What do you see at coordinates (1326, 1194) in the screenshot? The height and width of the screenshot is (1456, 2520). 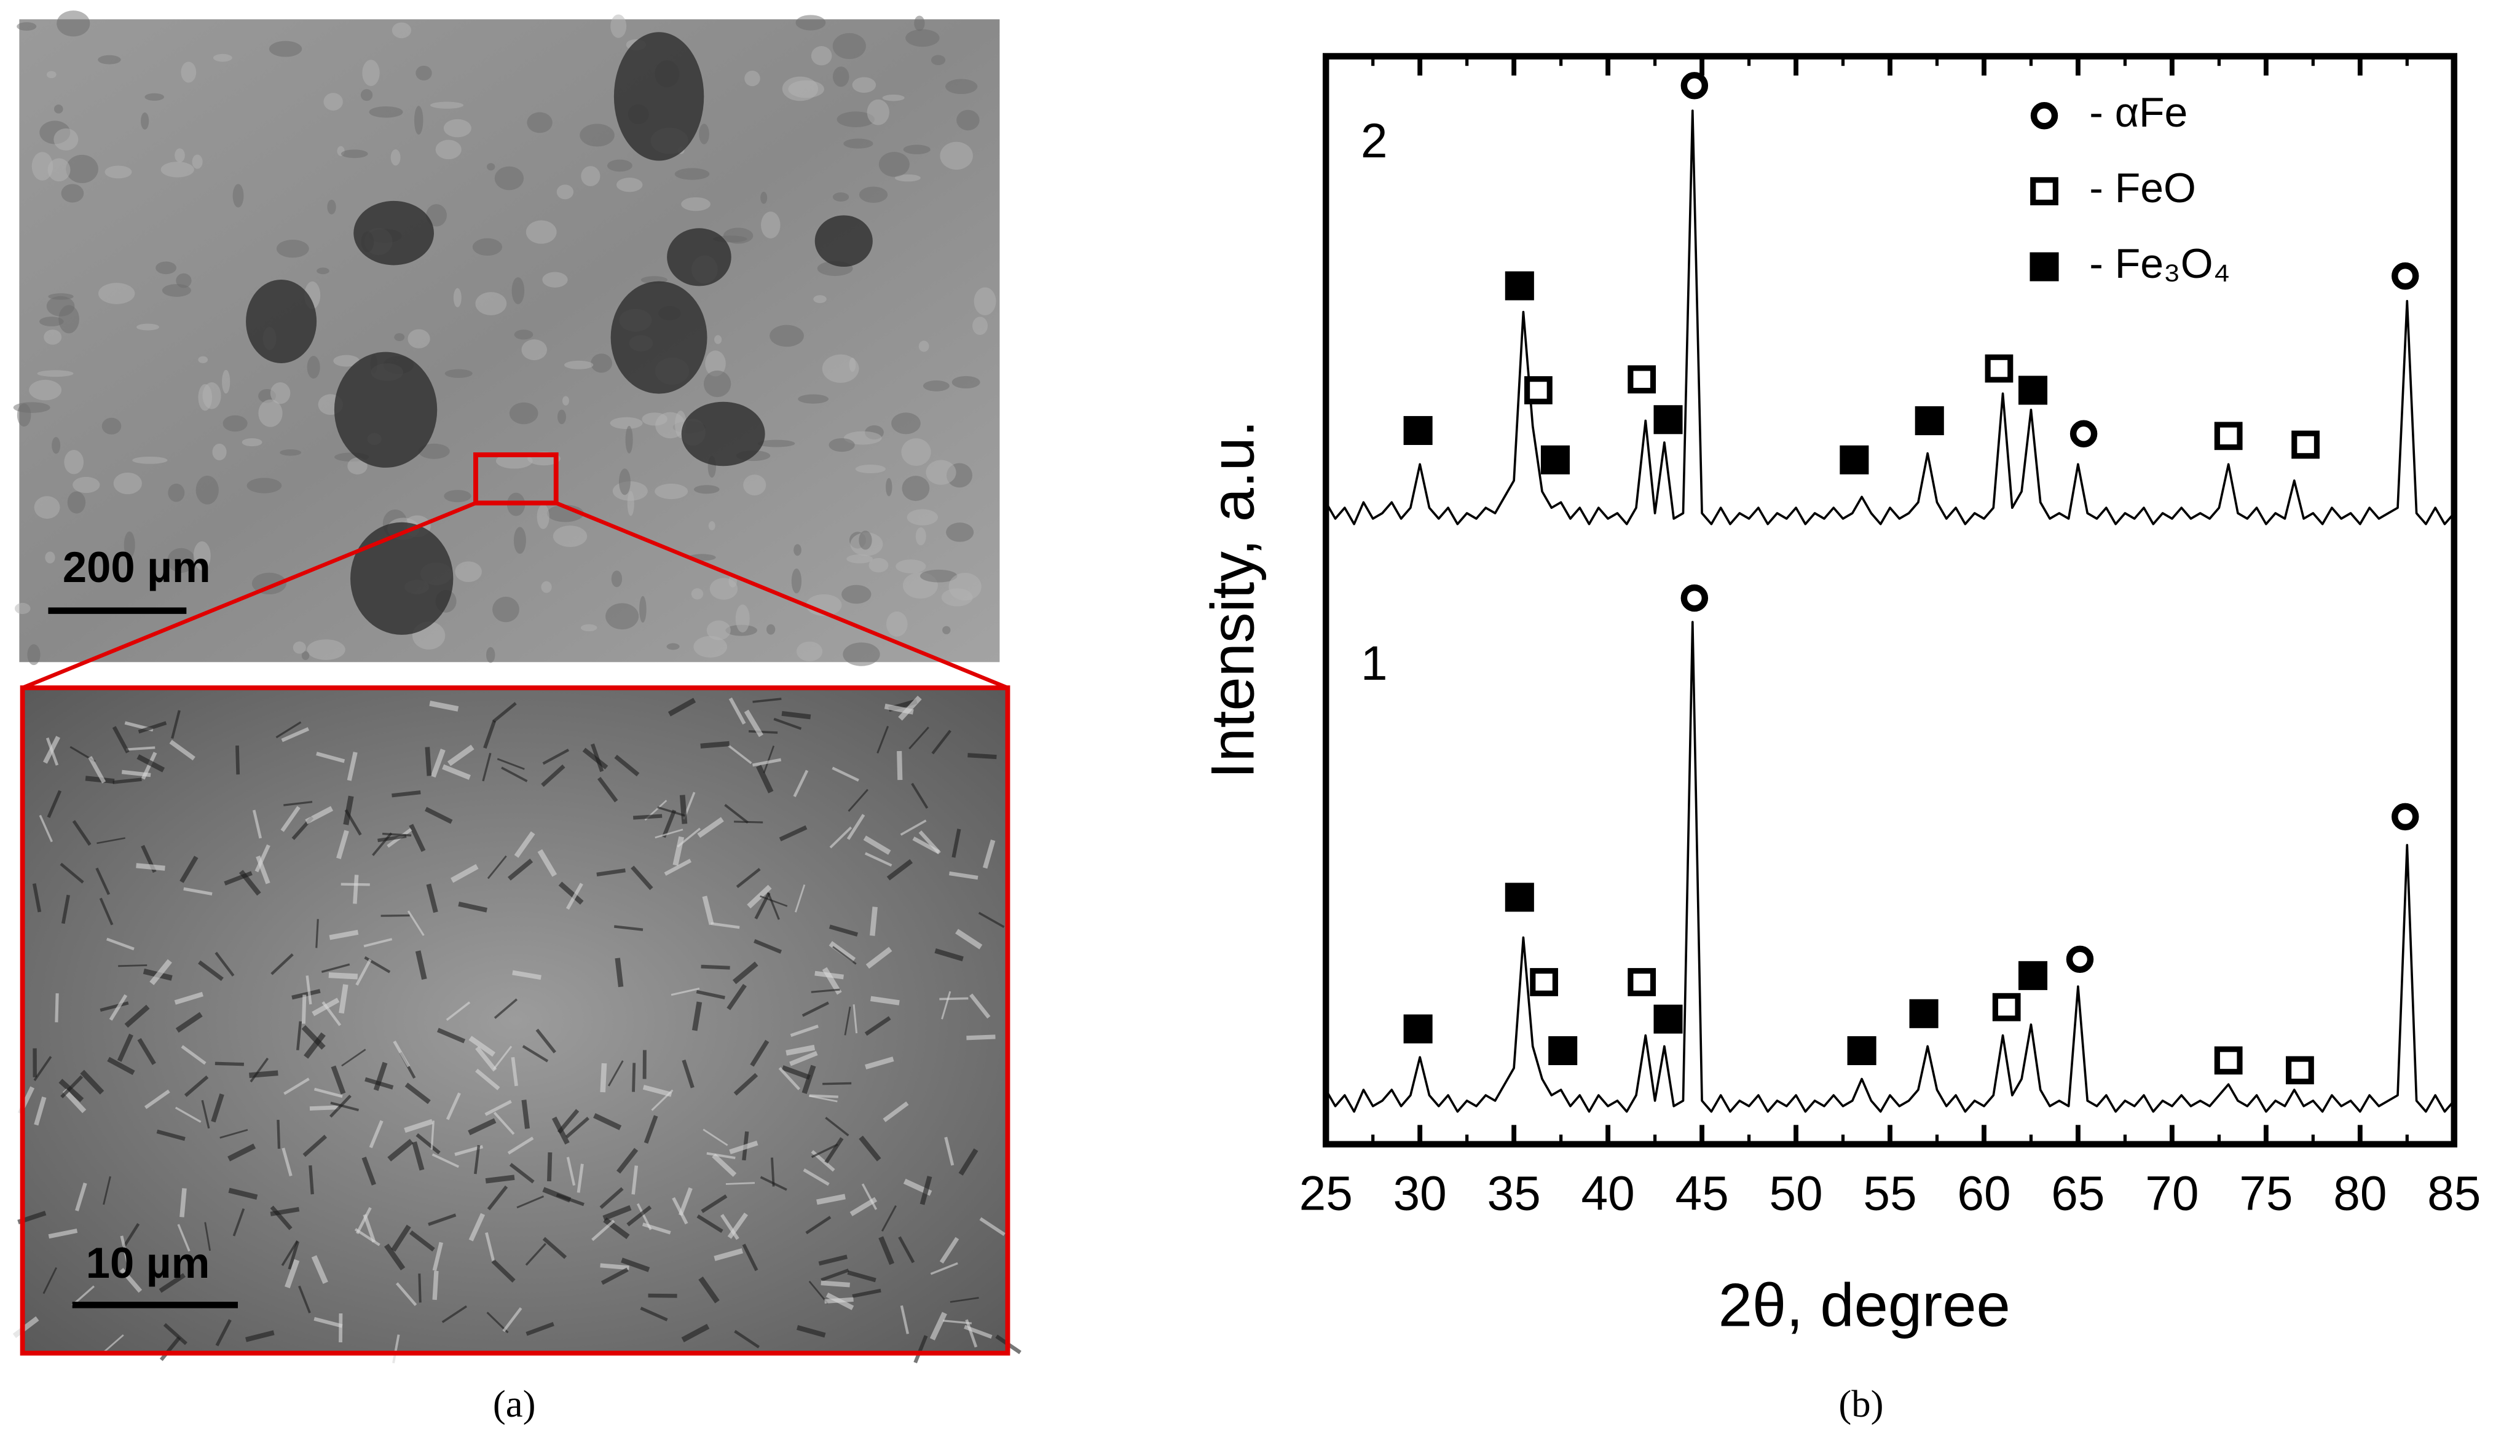 I see `x-tick-label: 25` at bounding box center [1326, 1194].